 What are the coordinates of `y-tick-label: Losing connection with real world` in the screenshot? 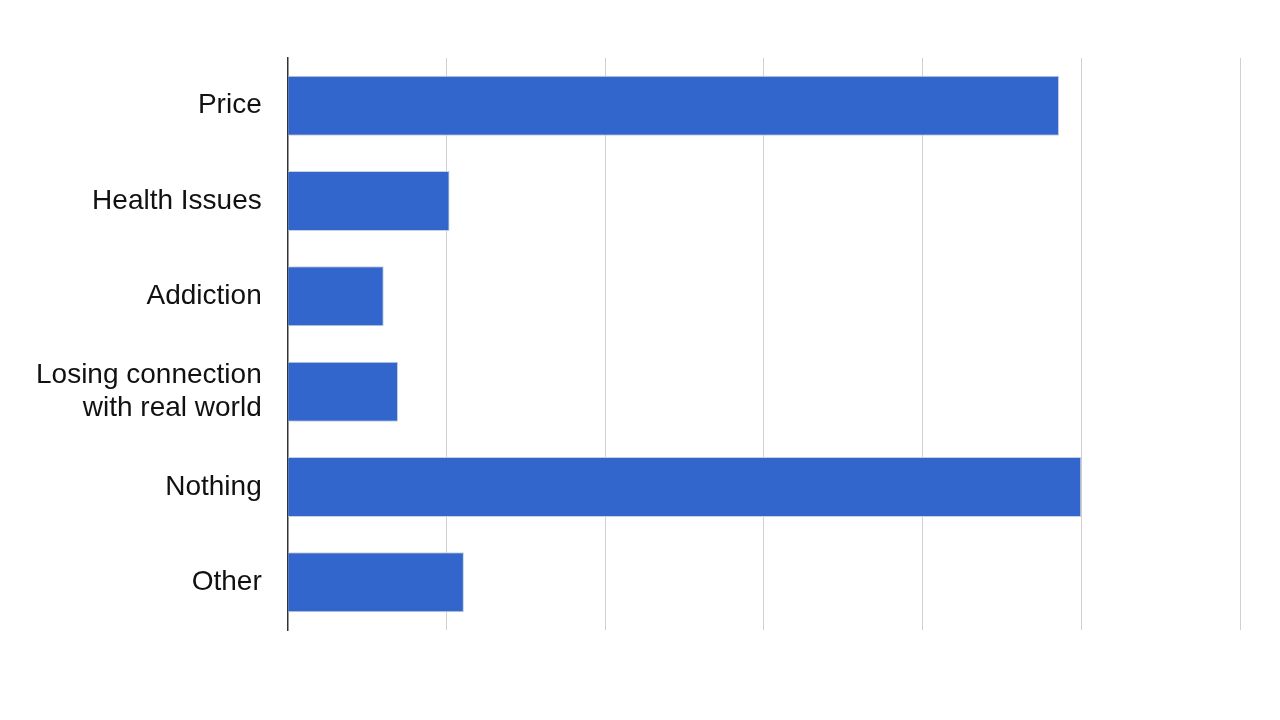 It's located at (148, 390).